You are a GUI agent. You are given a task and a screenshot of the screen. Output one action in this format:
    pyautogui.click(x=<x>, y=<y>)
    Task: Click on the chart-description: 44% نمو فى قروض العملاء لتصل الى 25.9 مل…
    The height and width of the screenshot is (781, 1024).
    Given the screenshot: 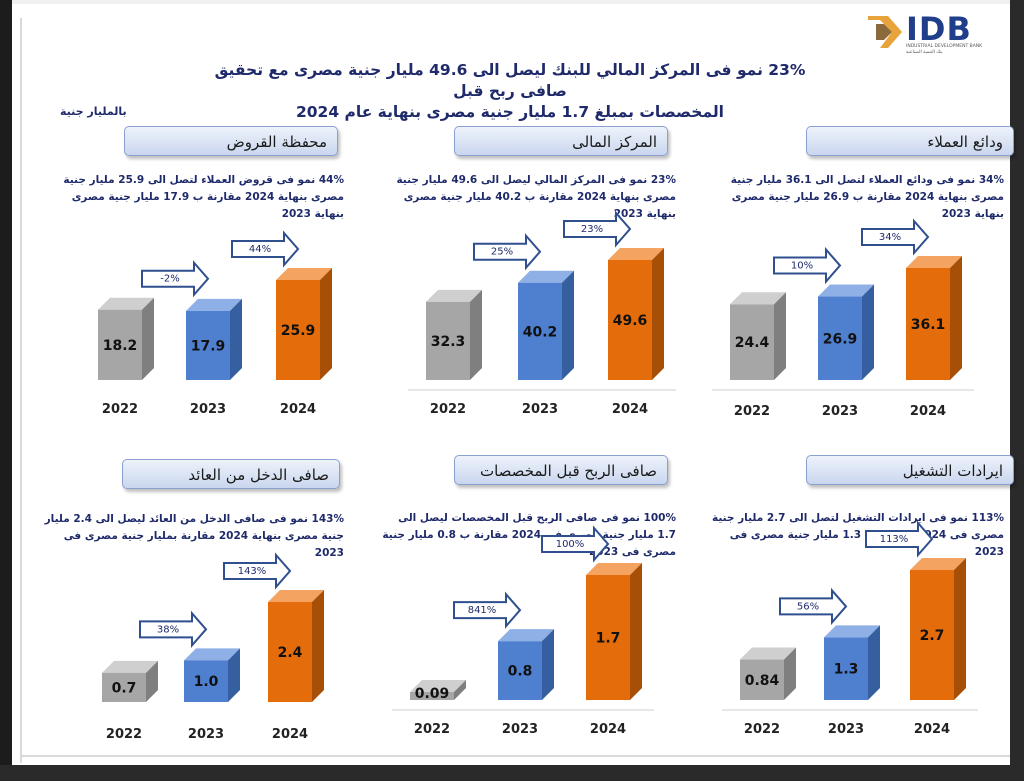 What is the action you would take?
    pyautogui.click(x=203, y=197)
    